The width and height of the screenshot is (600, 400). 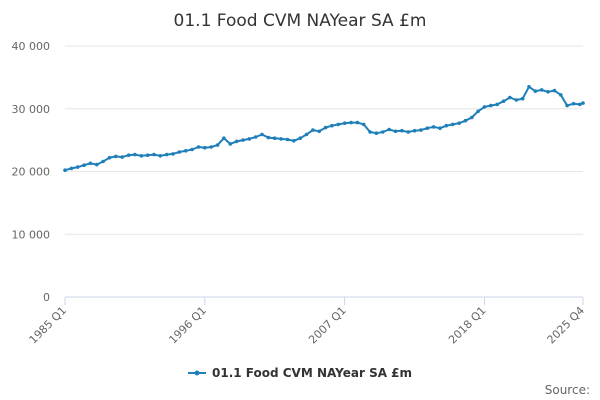 I want to click on y-axis-ticks: 0 10 000 20 000 30 000 40 000, so click(x=31, y=172).